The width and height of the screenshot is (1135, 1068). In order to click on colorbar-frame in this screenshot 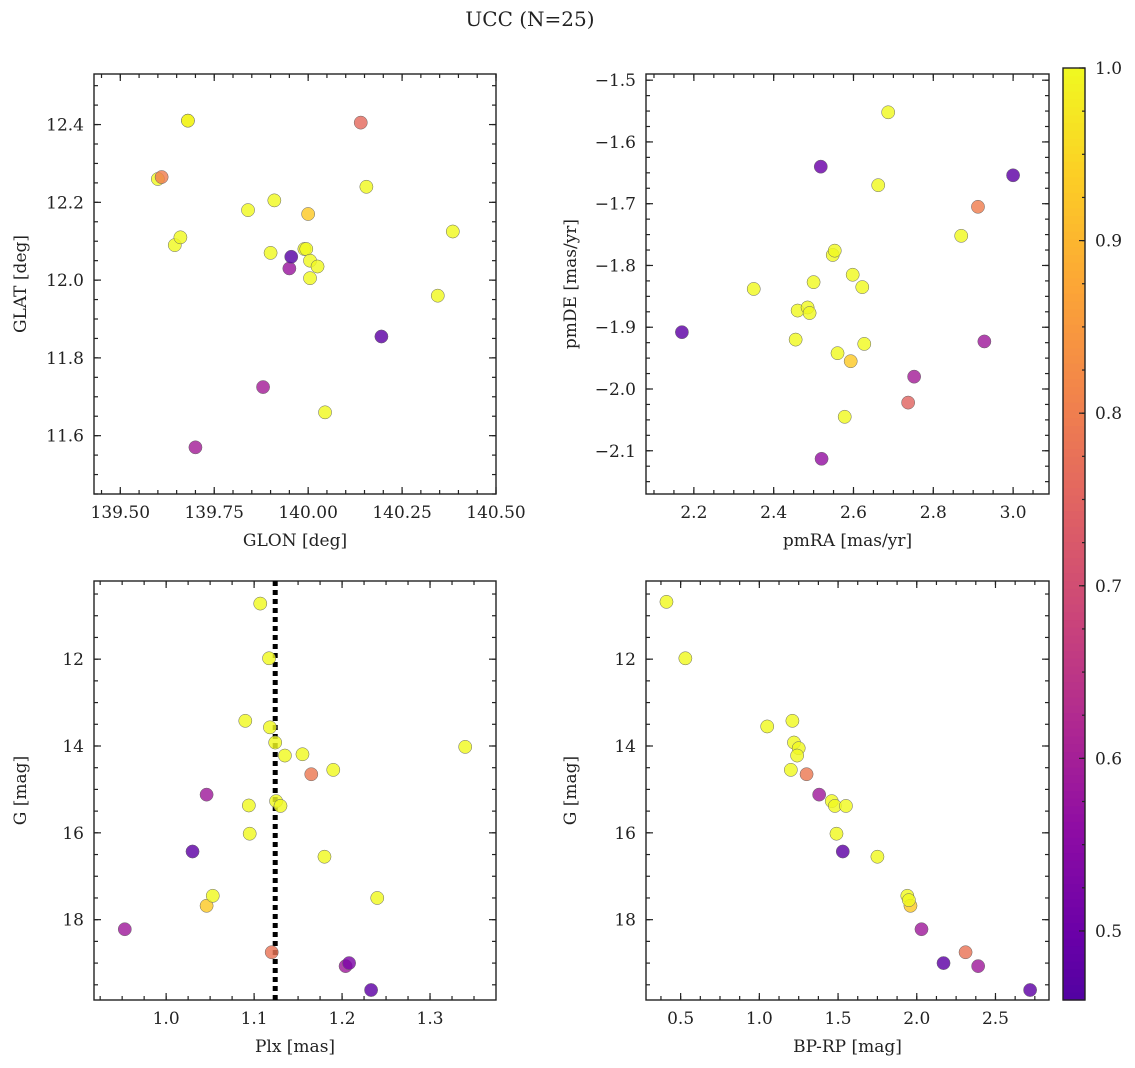, I will do `click(1074, 534)`.